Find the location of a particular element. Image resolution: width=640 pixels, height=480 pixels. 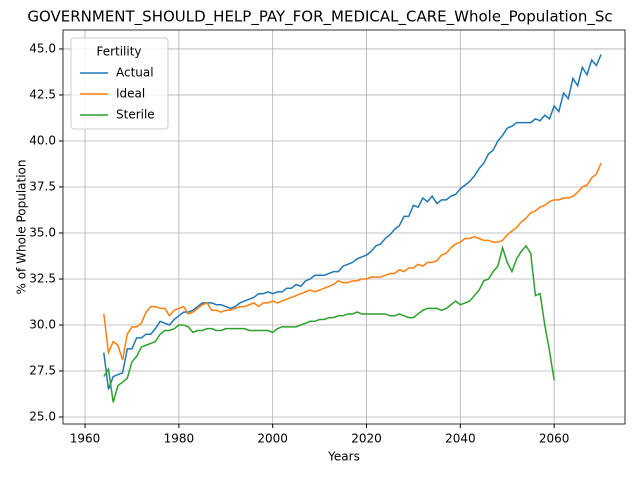

x-tick-label: 2000 is located at coordinates (272, 439).